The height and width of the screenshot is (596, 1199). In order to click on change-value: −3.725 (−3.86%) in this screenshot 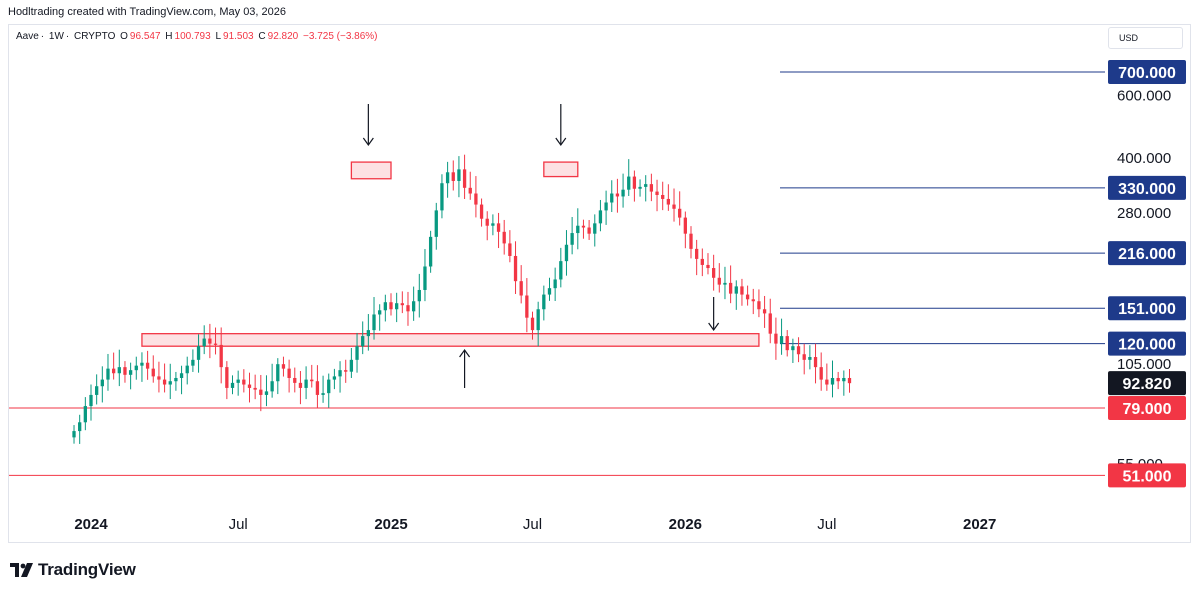, I will do `click(340, 36)`.